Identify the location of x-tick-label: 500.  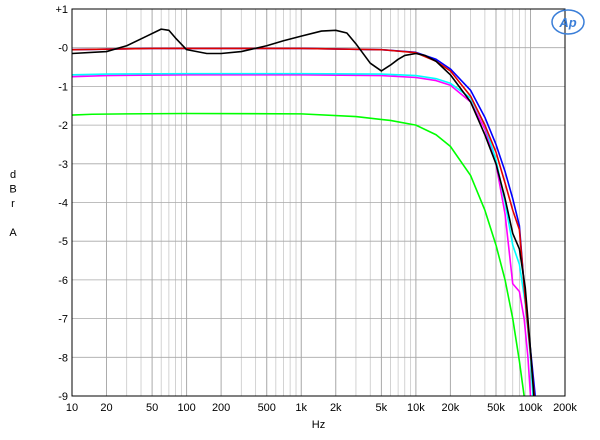
(267, 408).